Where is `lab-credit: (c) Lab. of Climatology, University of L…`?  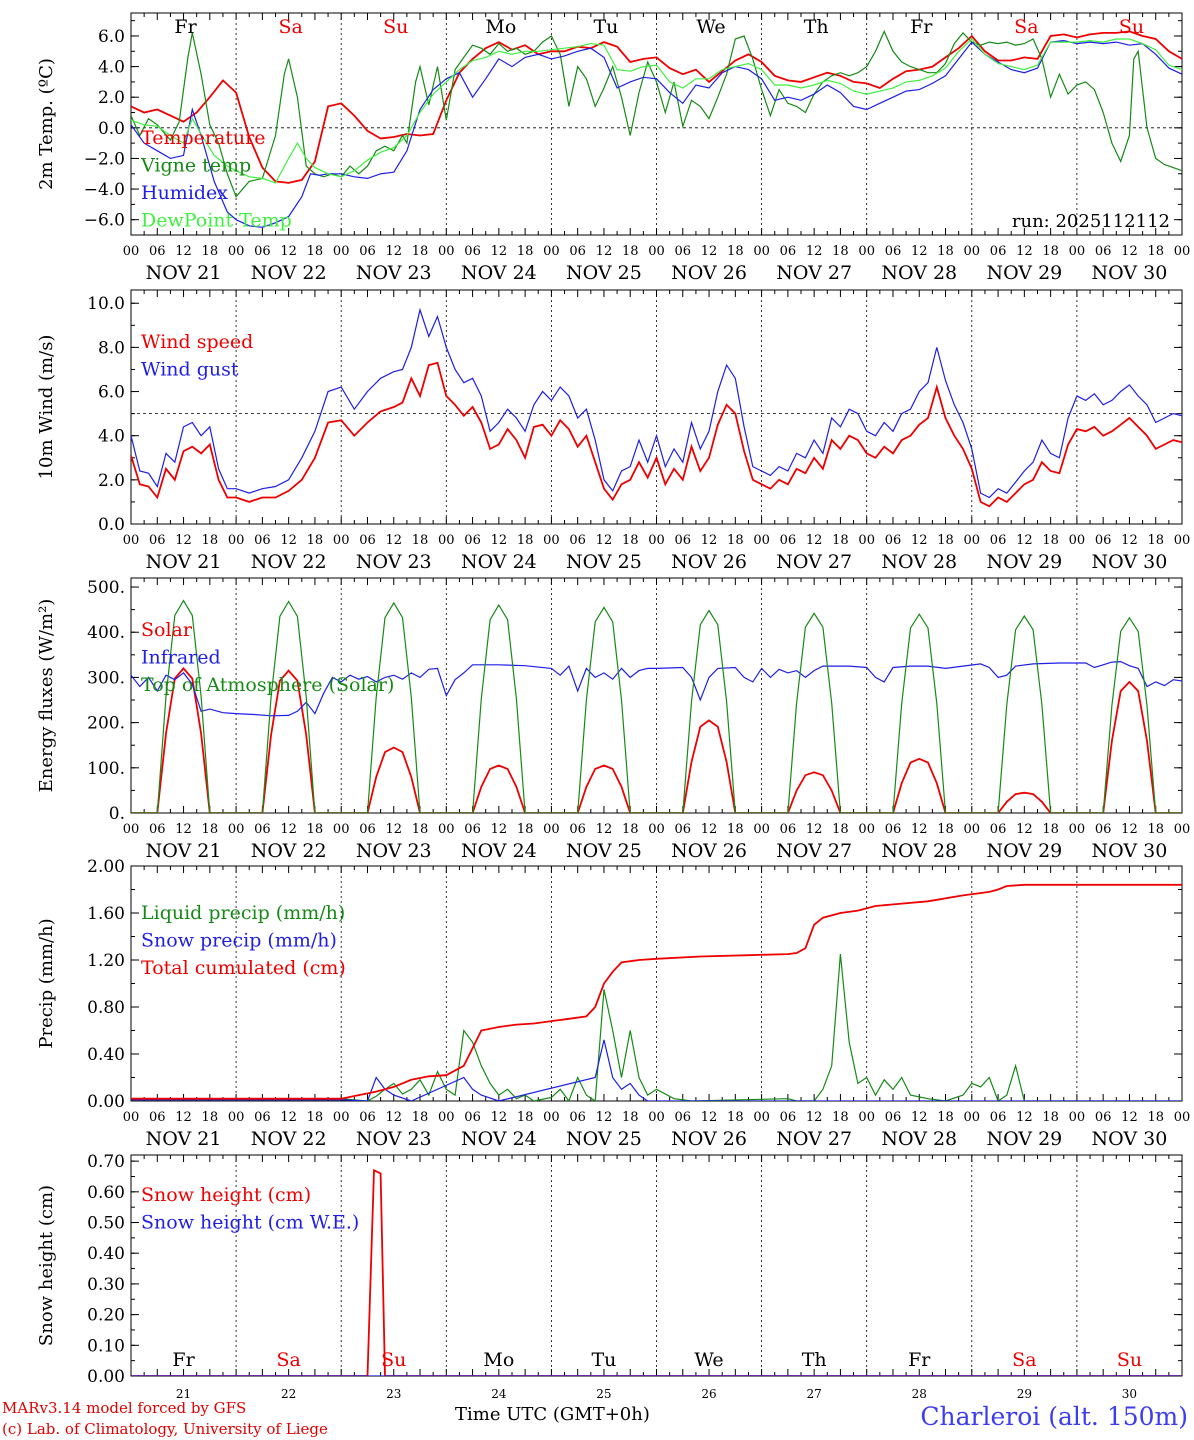
lab-credit: (c) Lab. of Climatology, University of L… is located at coordinates (165, 1429).